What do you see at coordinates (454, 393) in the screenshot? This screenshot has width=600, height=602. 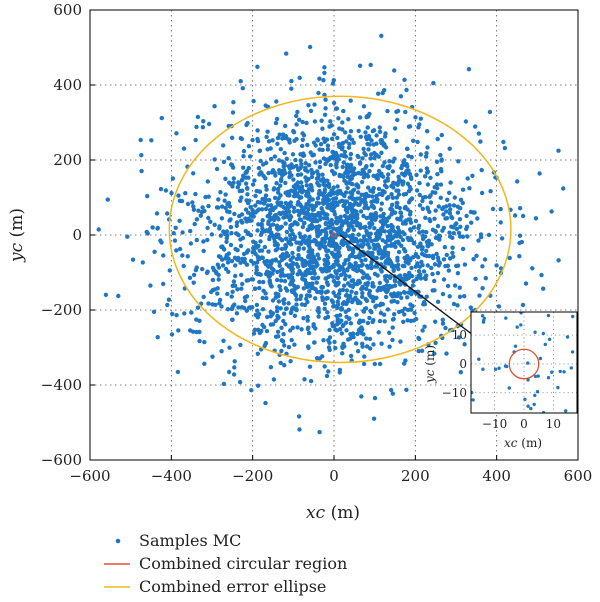 I see `inset-y-tick-label: −10` at bounding box center [454, 393].